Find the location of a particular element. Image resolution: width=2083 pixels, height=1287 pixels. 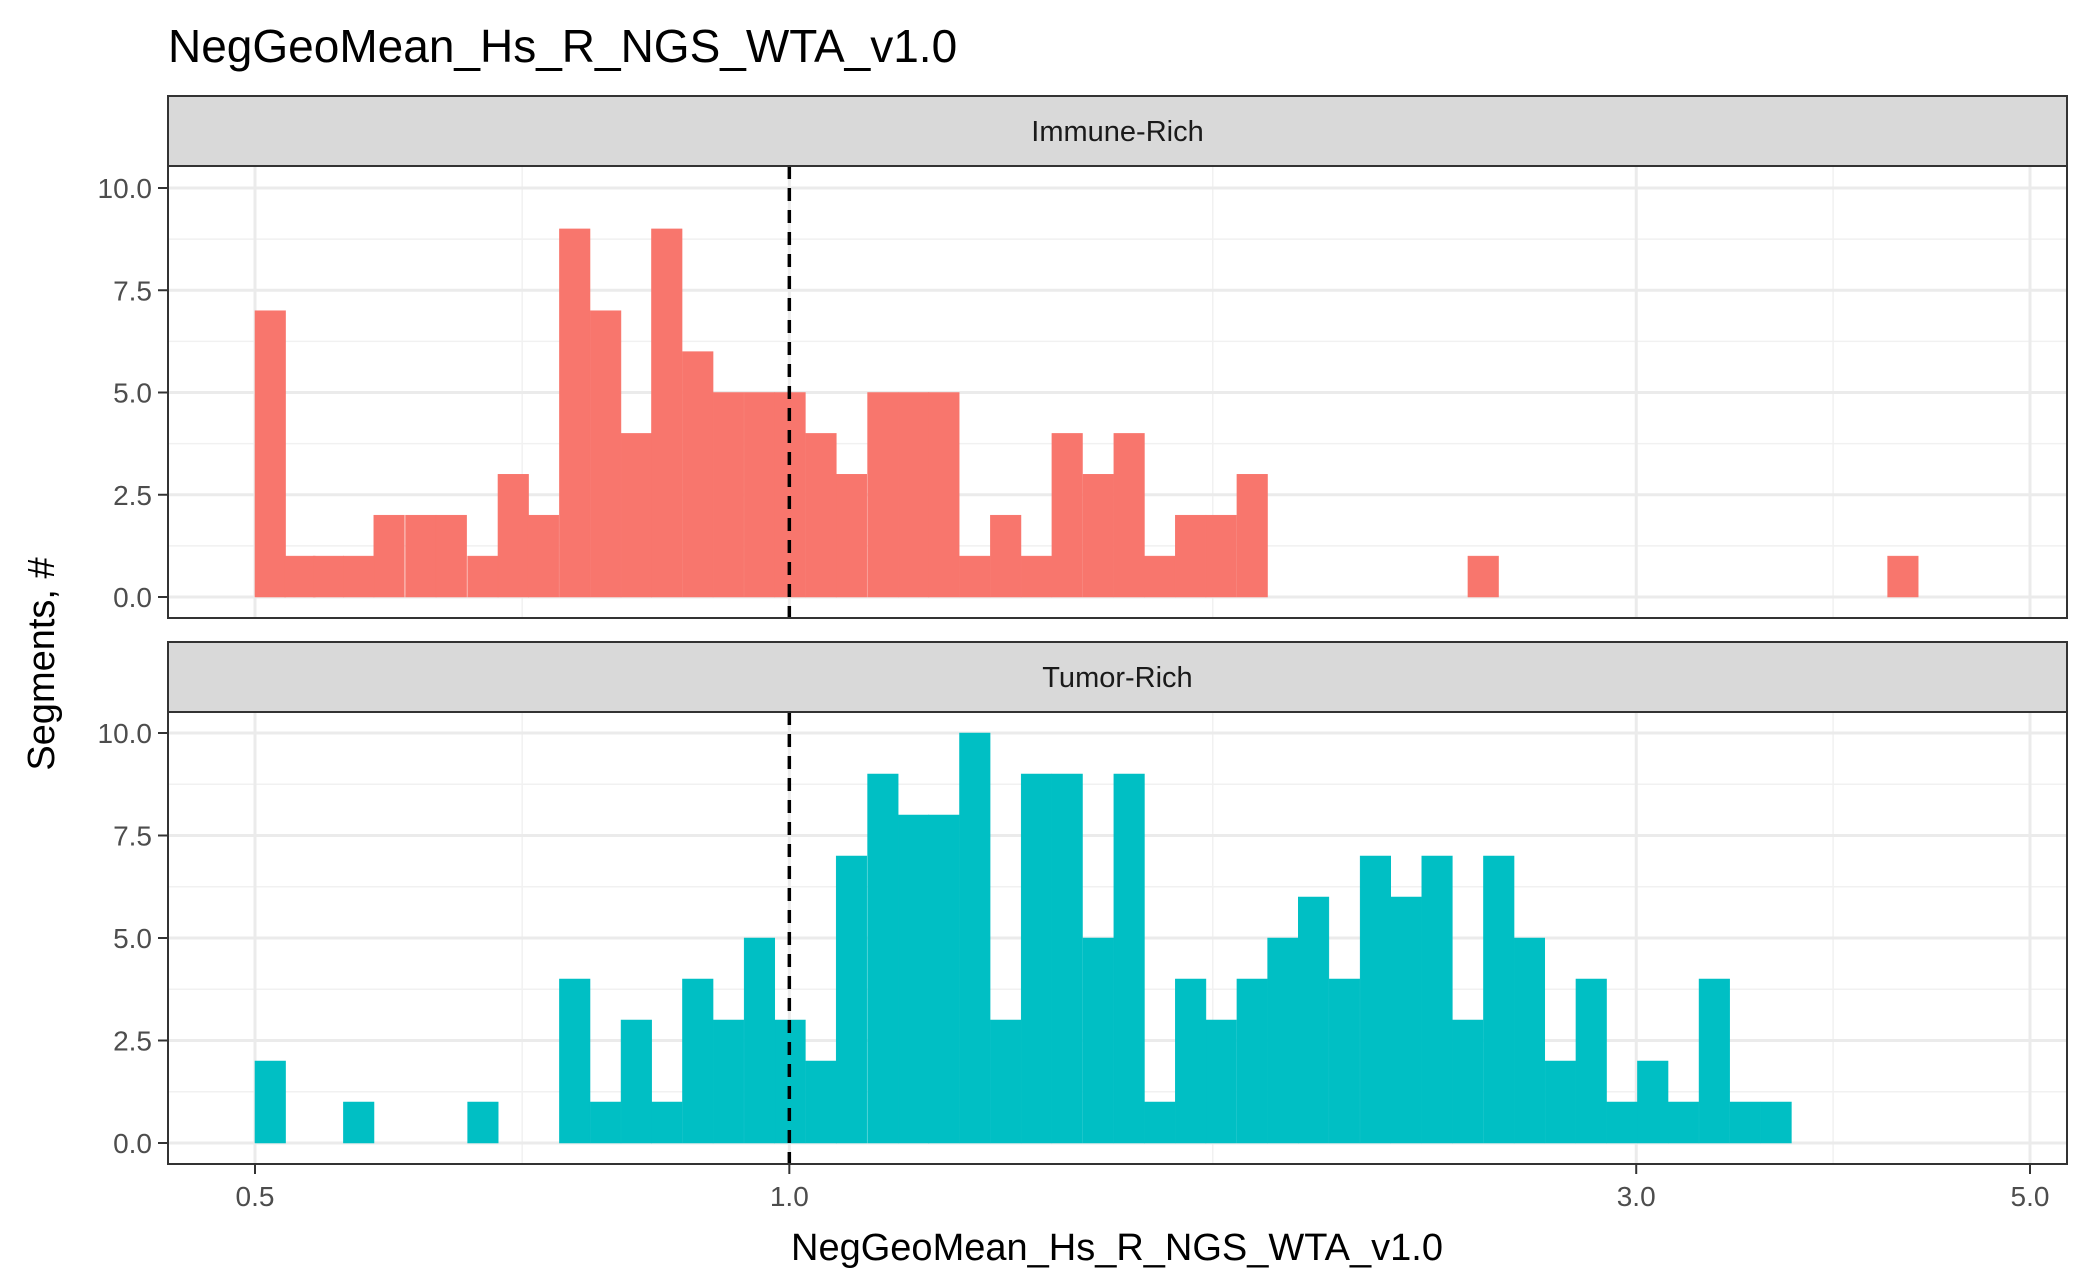

x-tick-label: 1.0 is located at coordinates (789, 1196).